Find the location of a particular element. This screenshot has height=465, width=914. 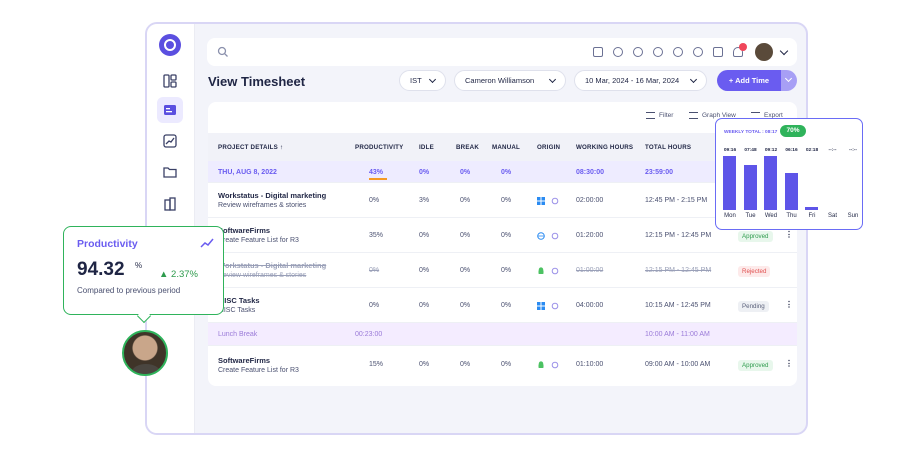

project-name: MISC Tasks is located at coordinates (239, 300).